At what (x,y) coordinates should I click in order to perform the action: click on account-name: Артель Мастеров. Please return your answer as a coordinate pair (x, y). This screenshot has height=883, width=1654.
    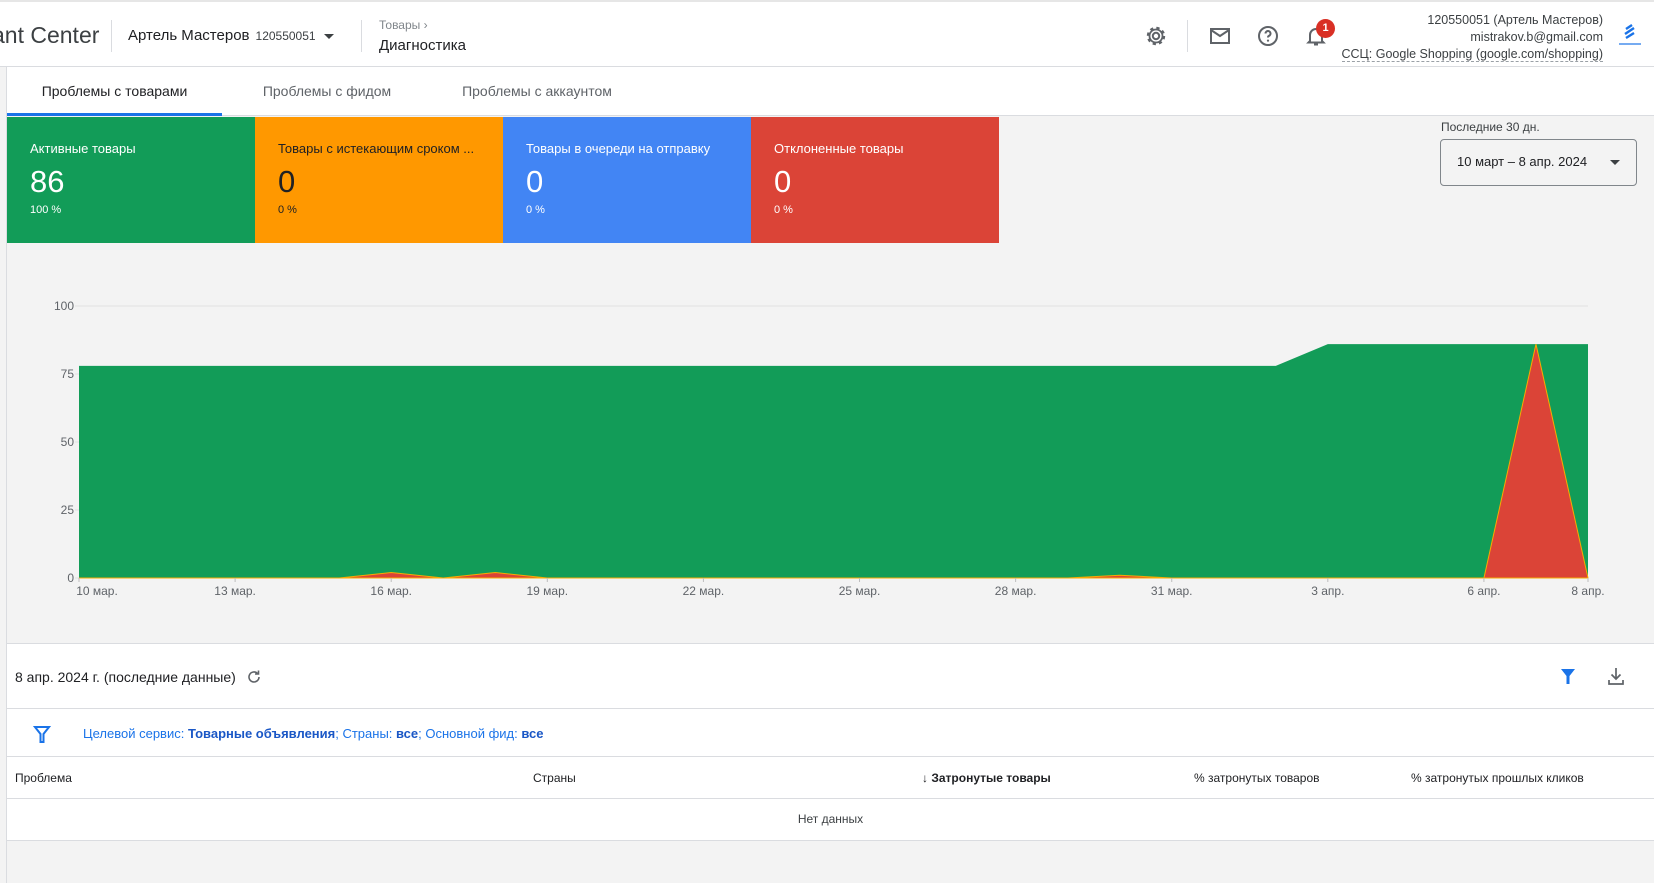
    Looking at the image, I should click on (189, 35).